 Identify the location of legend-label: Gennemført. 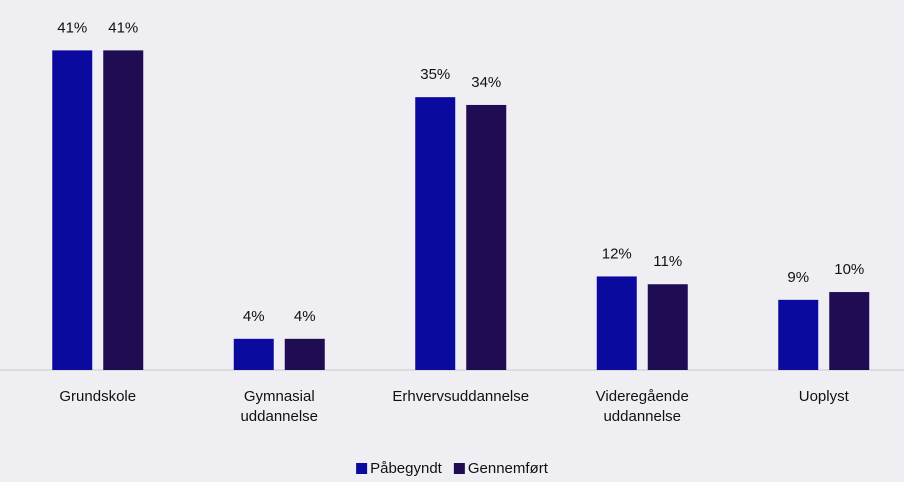
(508, 468).